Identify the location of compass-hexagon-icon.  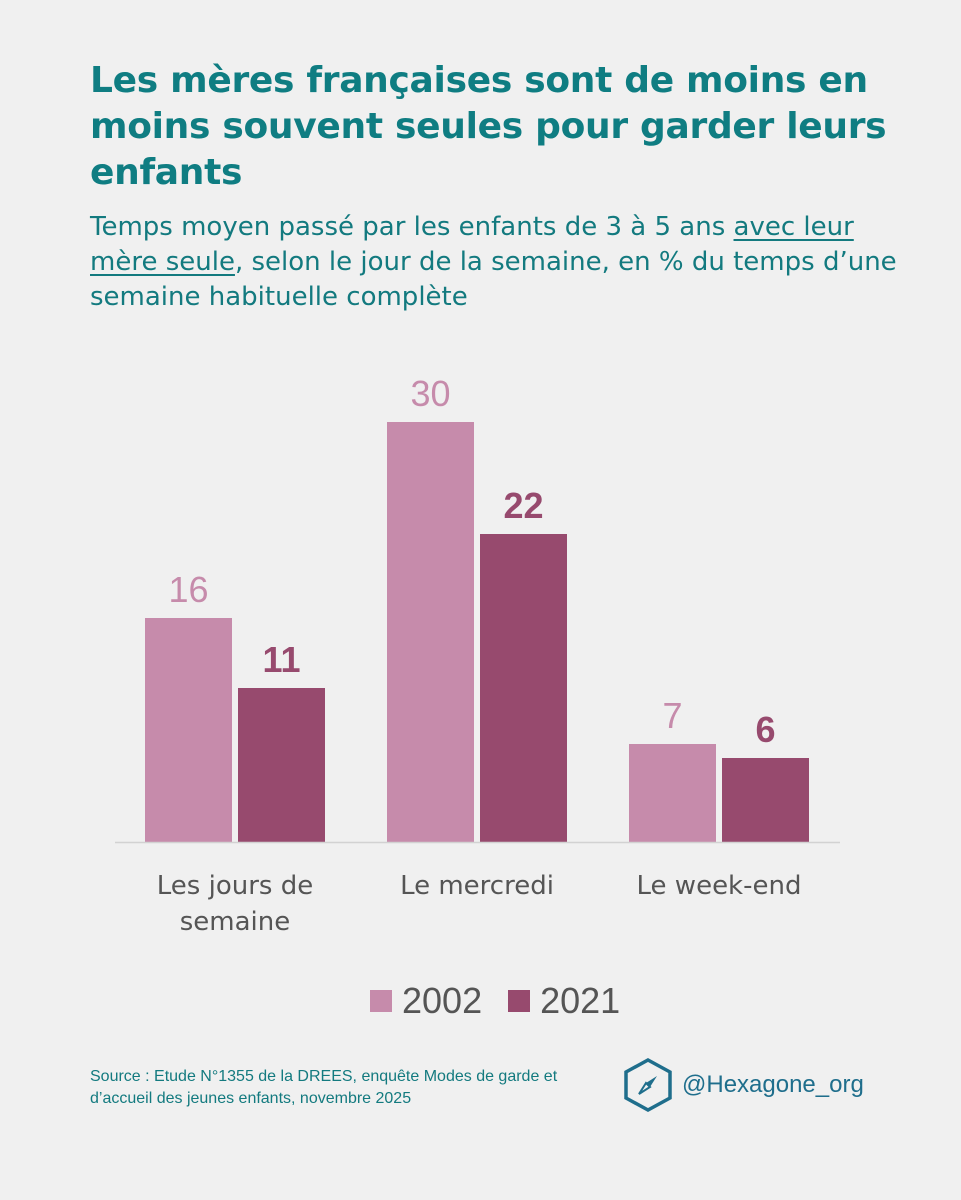
(648, 1085).